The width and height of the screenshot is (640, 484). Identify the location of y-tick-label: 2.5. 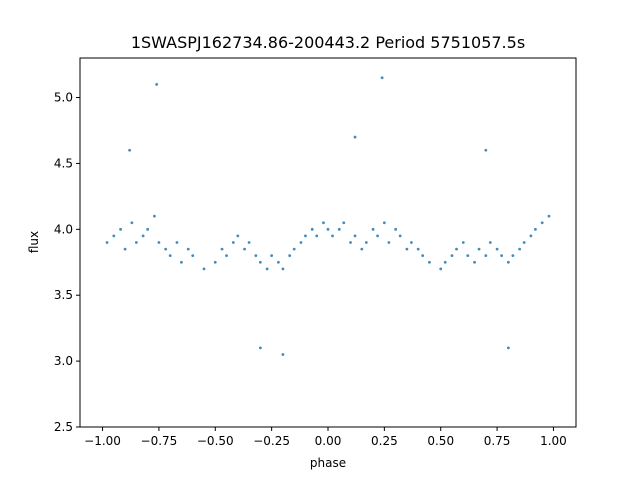
(63, 427).